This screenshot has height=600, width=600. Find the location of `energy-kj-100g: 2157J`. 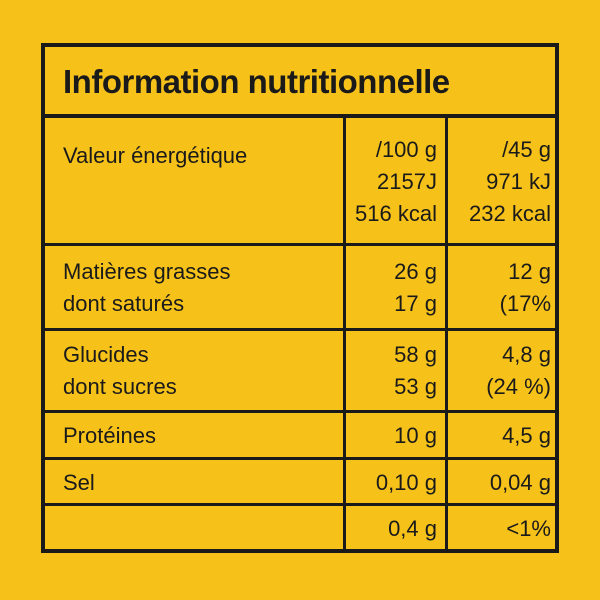

energy-kj-100g: 2157J is located at coordinates (407, 181).